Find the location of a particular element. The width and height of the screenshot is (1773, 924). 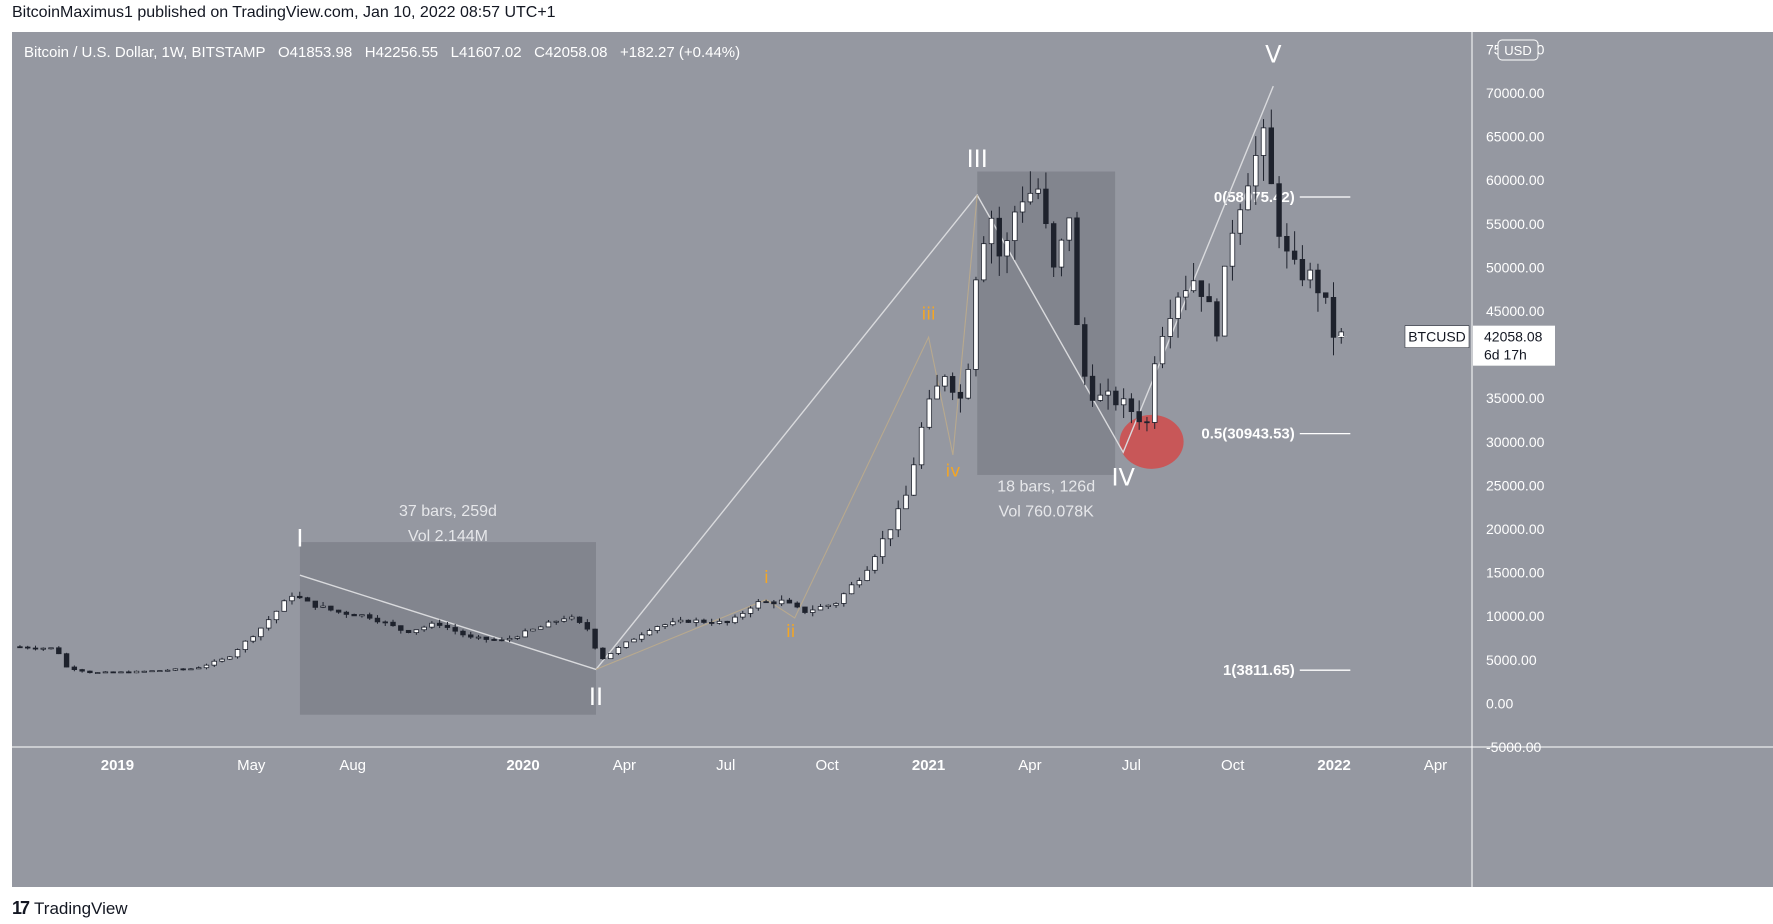

currency-badge is located at coordinates (1518, 50).